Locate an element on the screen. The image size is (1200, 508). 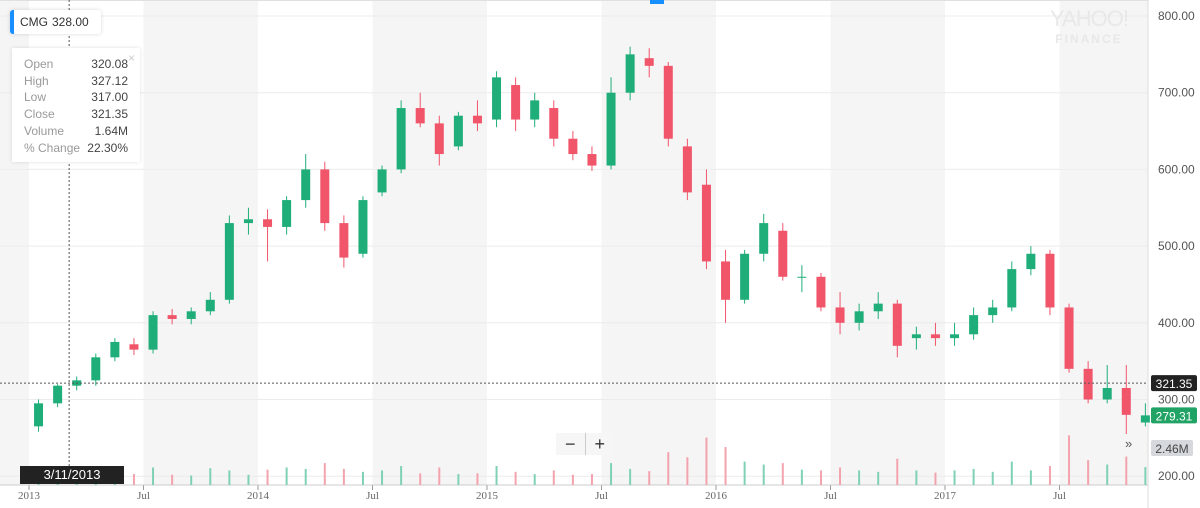
crosshair-price-label-bg is located at coordinates (1174, 383).